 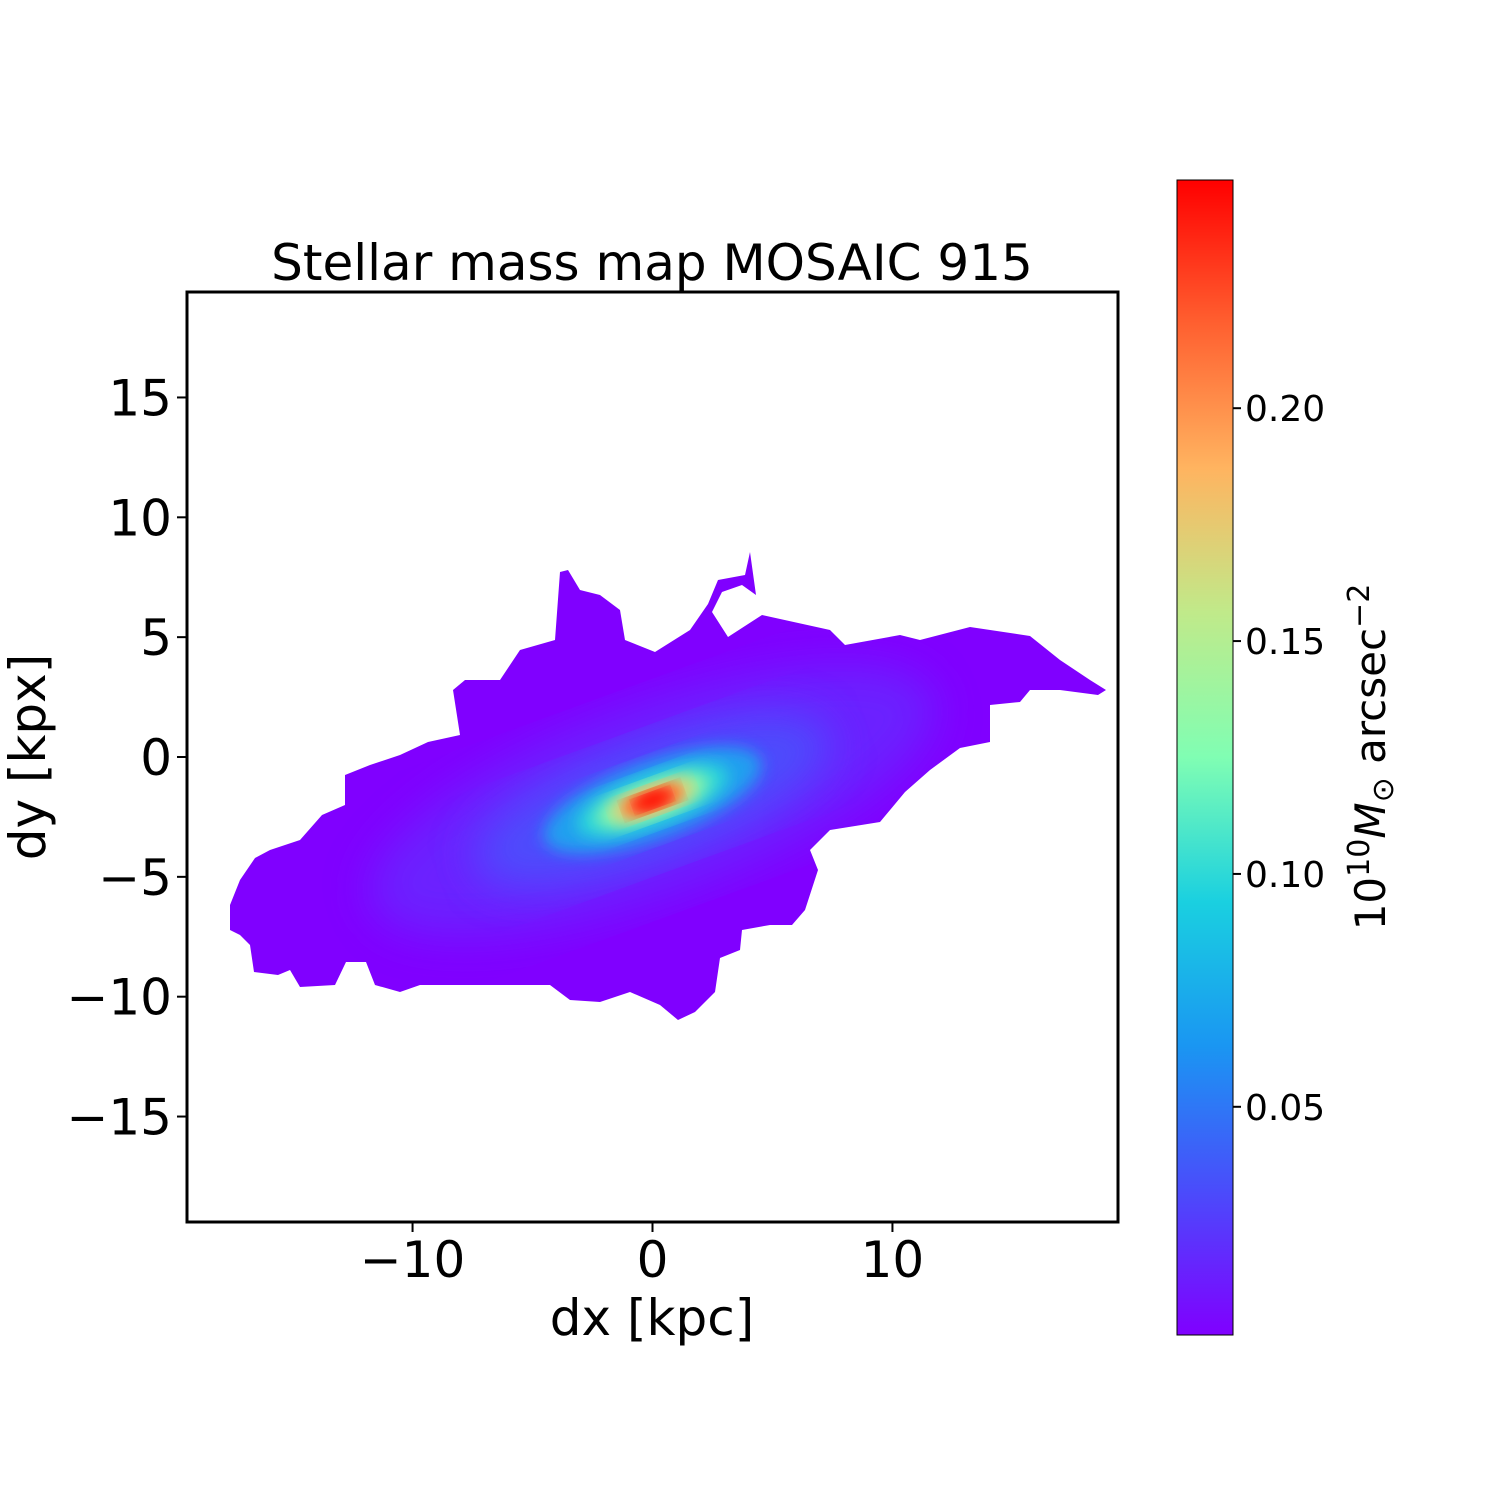 I want to click on y-tick-label: −10, so click(x=119, y=998).